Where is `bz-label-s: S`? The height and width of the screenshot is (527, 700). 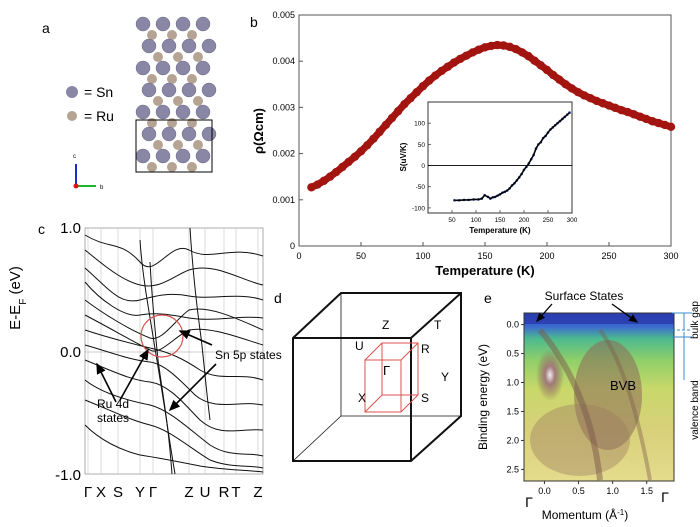 bz-label-s: S is located at coordinates (425, 398).